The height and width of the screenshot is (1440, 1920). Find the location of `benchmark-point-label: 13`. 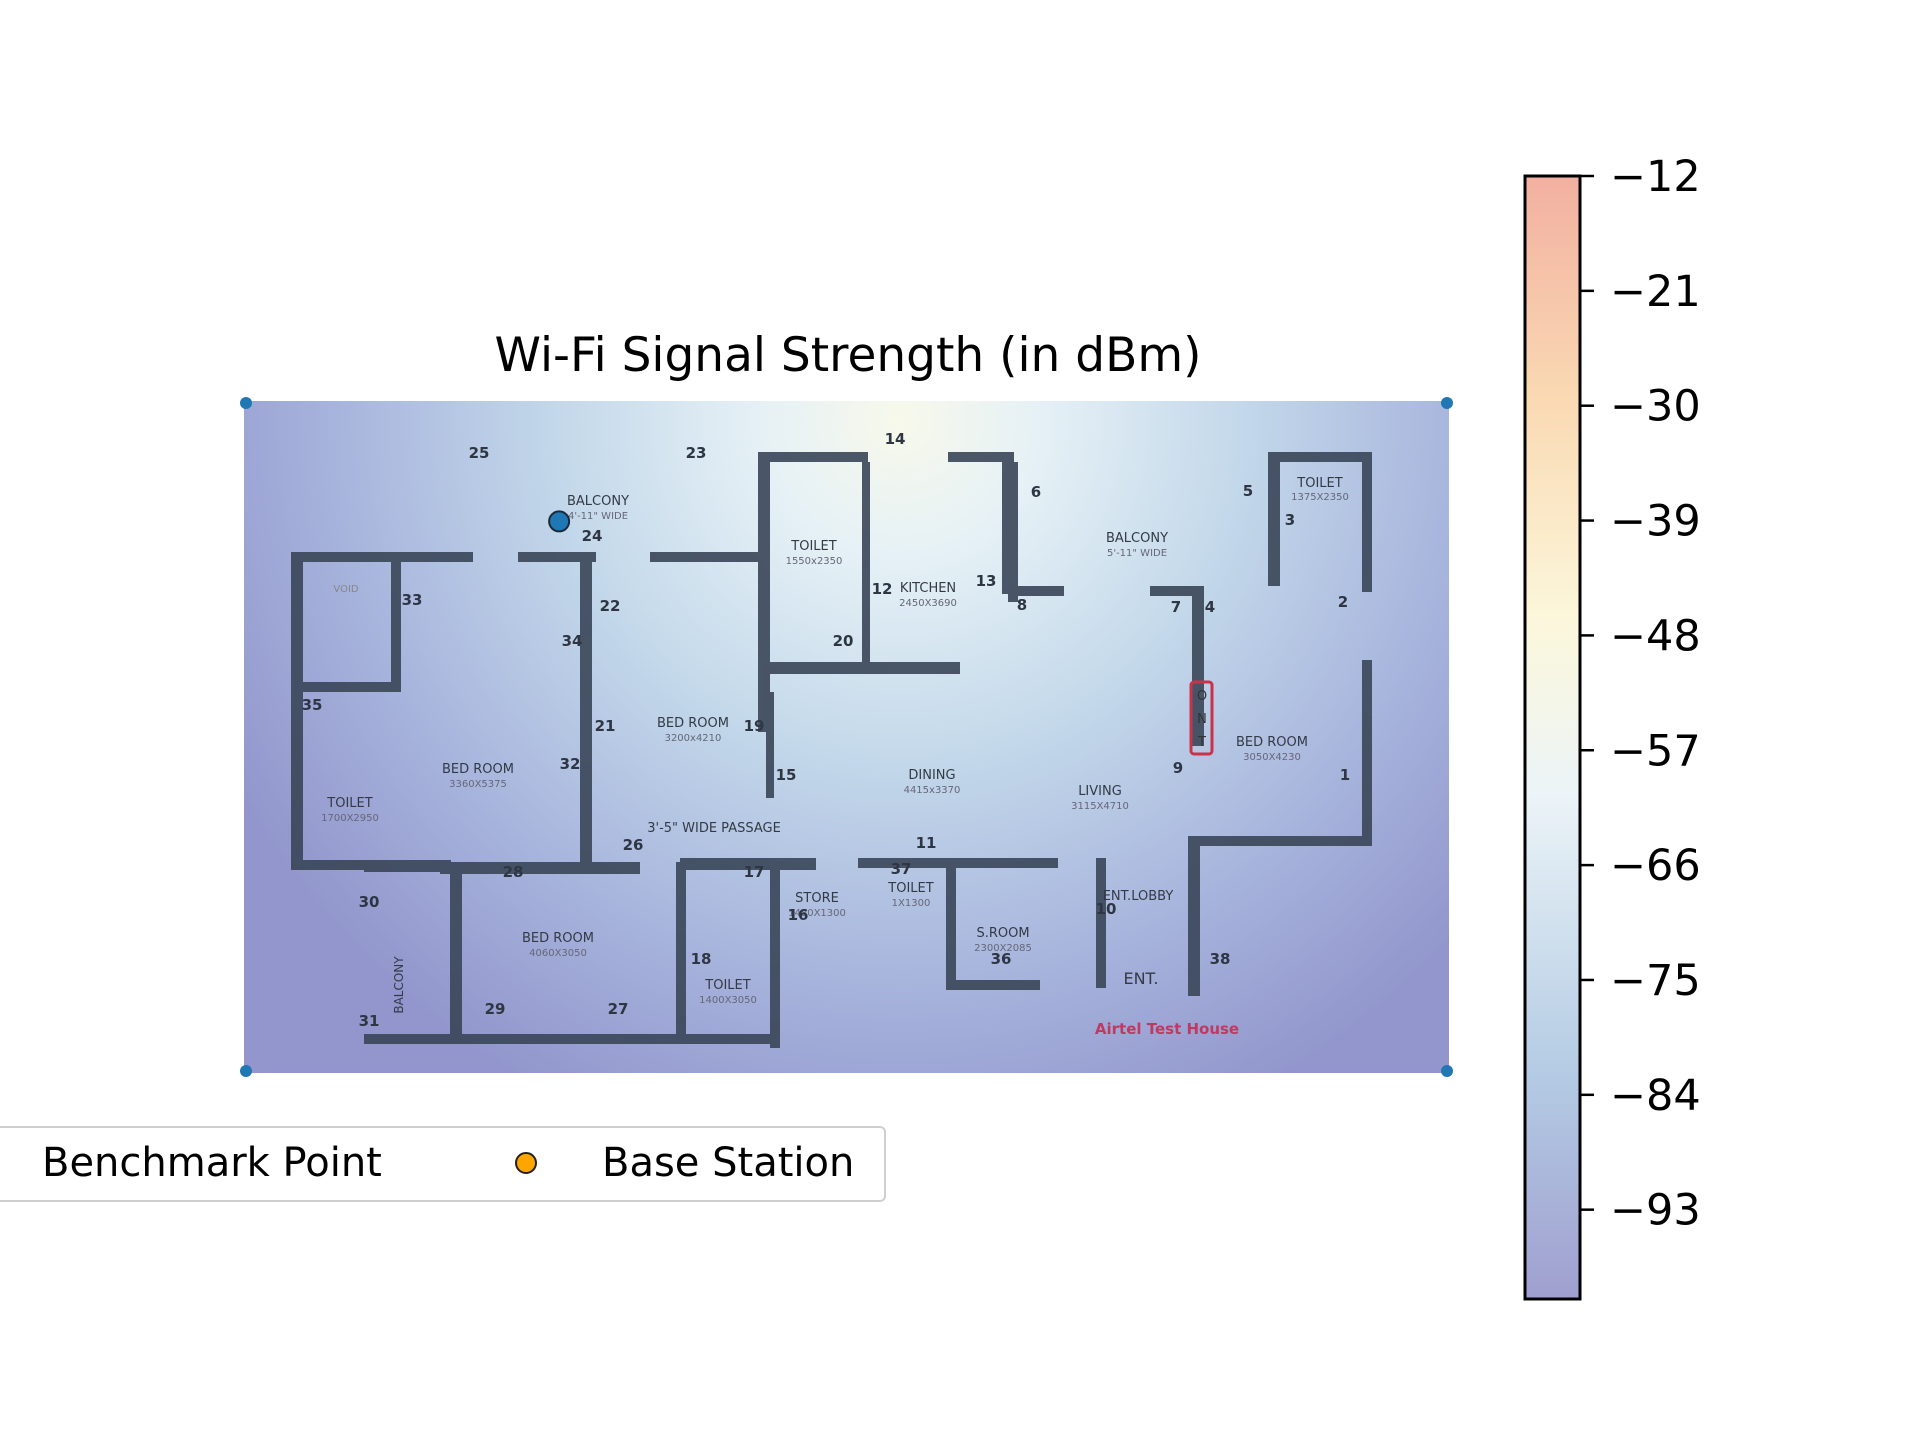

benchmark-point-label: 13 is located at coordinates (986, 581).